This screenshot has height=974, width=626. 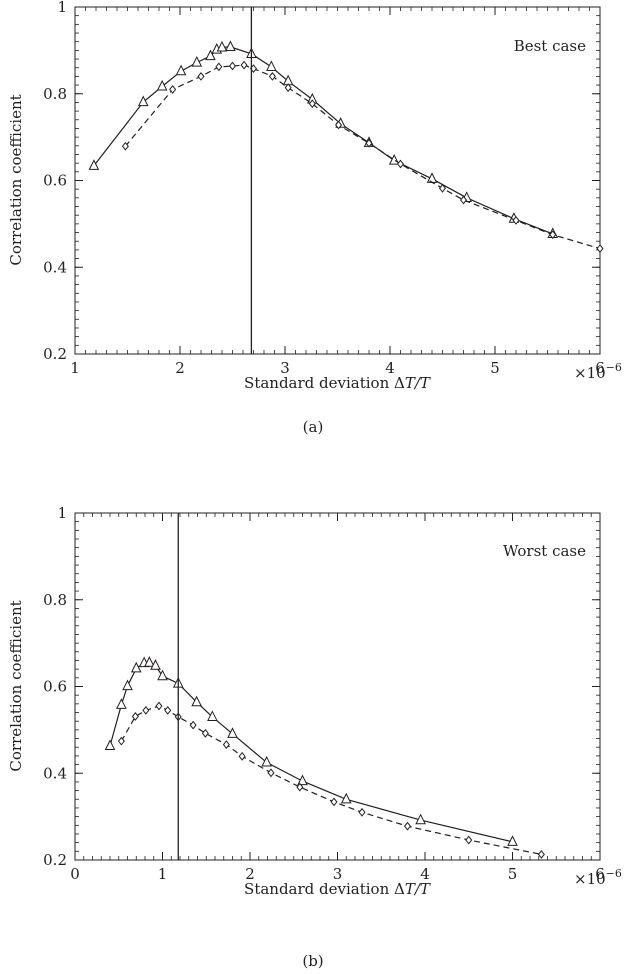 I want to click on x-axis-multiplier: ×10⁻⁶, so click(x=598, y=371).